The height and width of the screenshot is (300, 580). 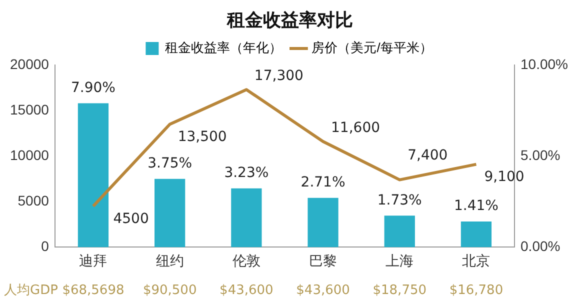 What do you see at coordinates (428, 155) in the screenshot?
I see `data-label: 7,400` at bounding box center [428, 155].